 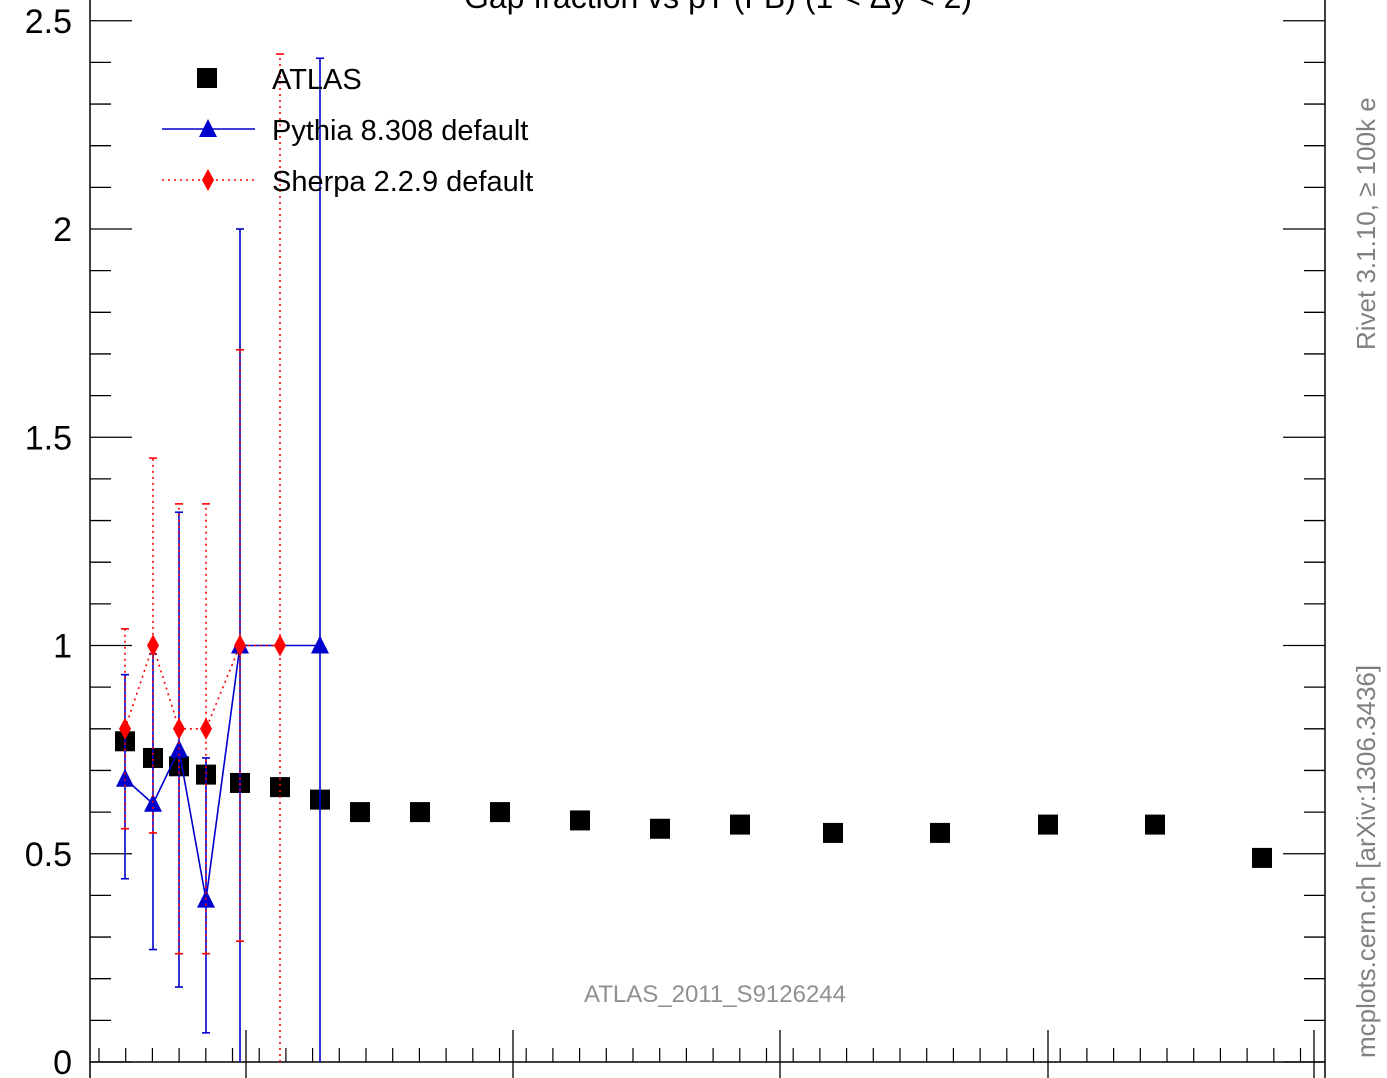 What do you see at coordinates (400, 131) in the screenshot?
I see `legend-label-pythia: Pythia 8.308 default` at bounding box center [400, 131].